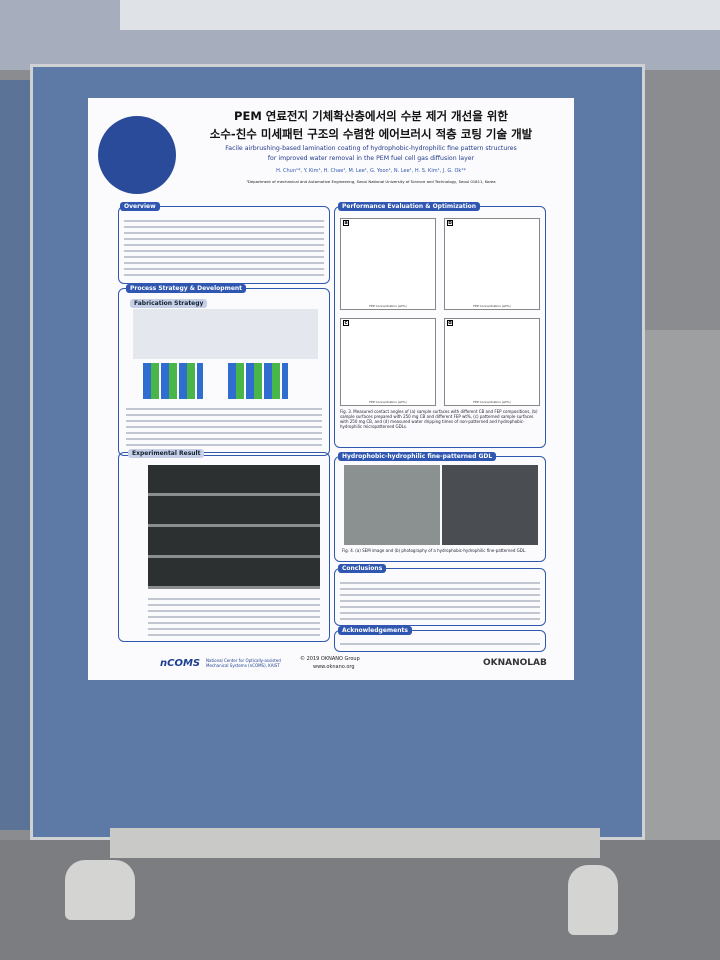 The image size is (720, 960). I want to click on url: www.oknano.org, so click(334, 667).